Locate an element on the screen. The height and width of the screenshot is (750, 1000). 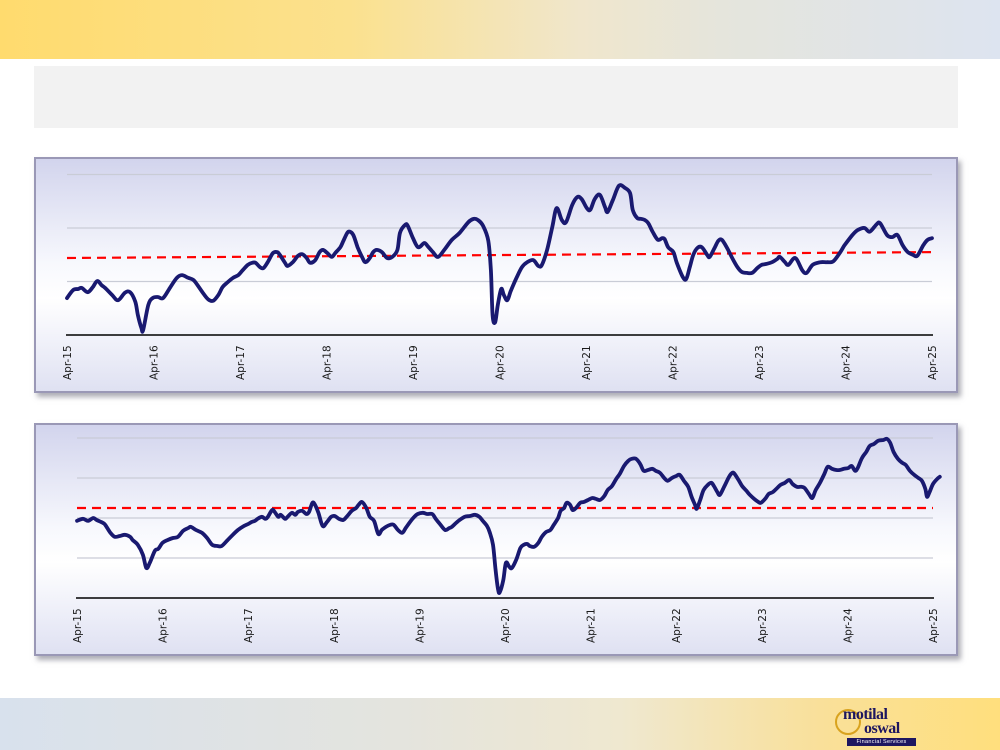
logo-circle-icon is located at coordinates (848, 722).